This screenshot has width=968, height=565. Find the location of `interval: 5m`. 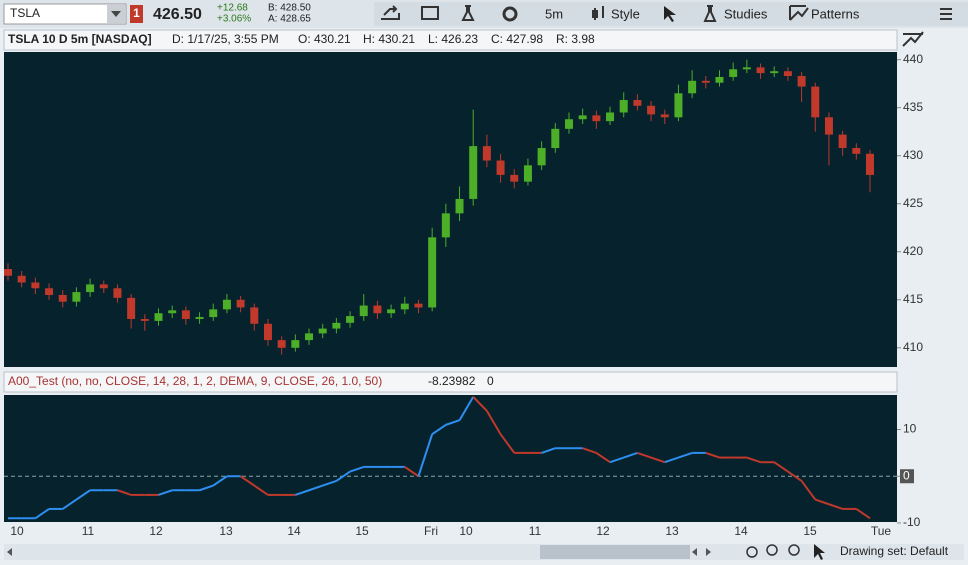

interval: 5m is located at coordinates (554, 13).